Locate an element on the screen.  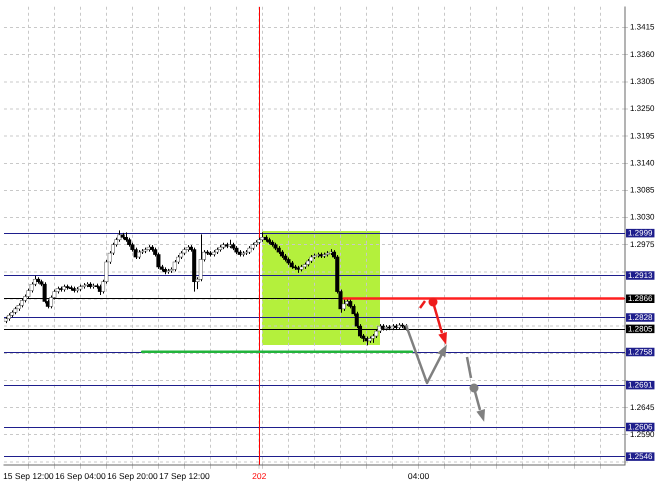
x-tick-label: 16 Sep 04:00 is located at coordinates (80, 476).